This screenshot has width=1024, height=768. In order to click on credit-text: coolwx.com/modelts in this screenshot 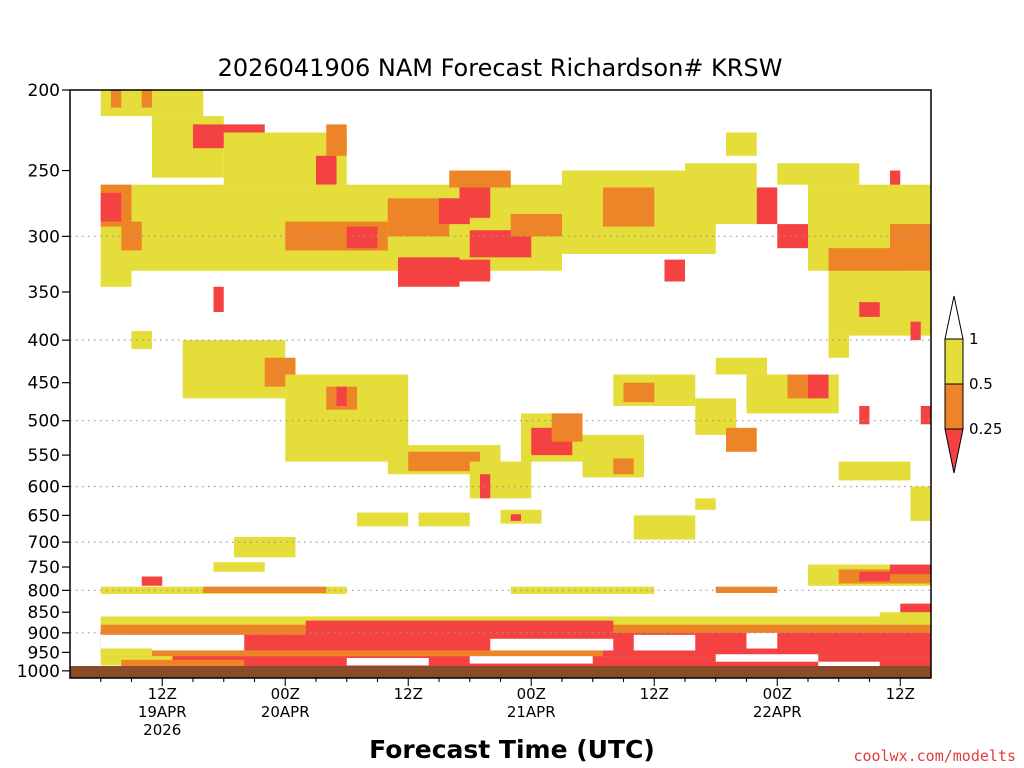, I will do `click(934, 756)`.